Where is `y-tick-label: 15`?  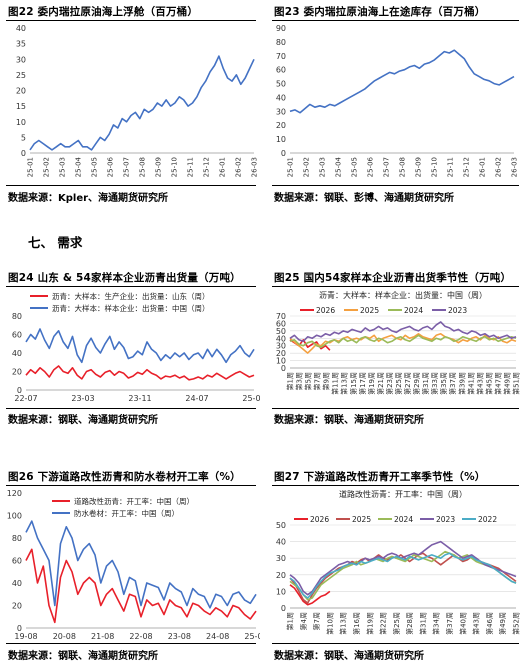 y-tick-label: 15 is located at coordinates (21, 106).